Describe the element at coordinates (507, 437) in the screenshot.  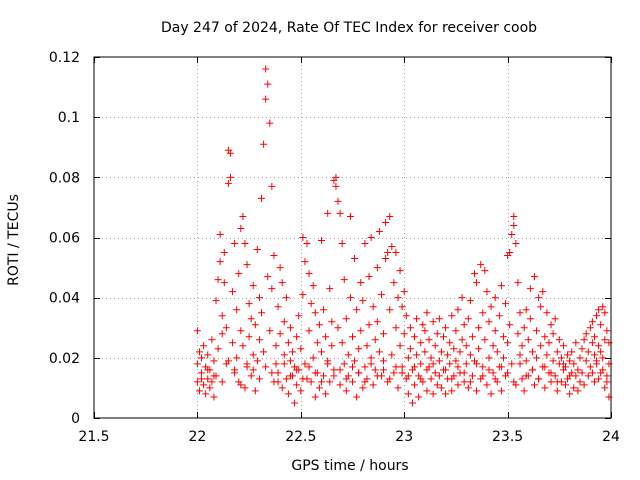
I see `x-tick-label: 23.5` at that location.